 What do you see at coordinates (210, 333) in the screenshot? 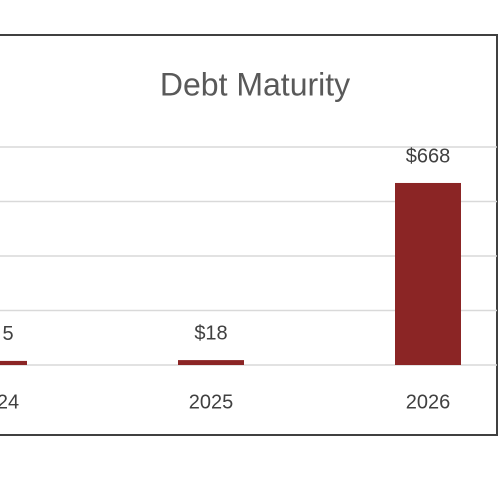
I see `data-label: $18` at bounding box center [210, 333].